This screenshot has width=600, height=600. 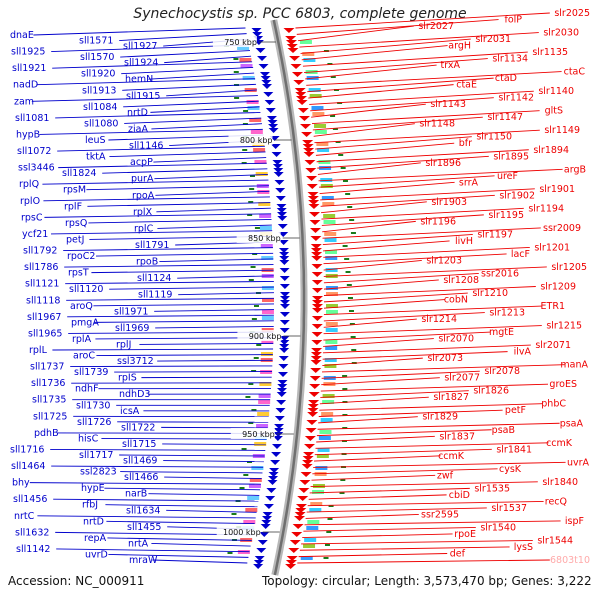 I want to click on gene-label-left: sll1722, so click(x=138, y=427).